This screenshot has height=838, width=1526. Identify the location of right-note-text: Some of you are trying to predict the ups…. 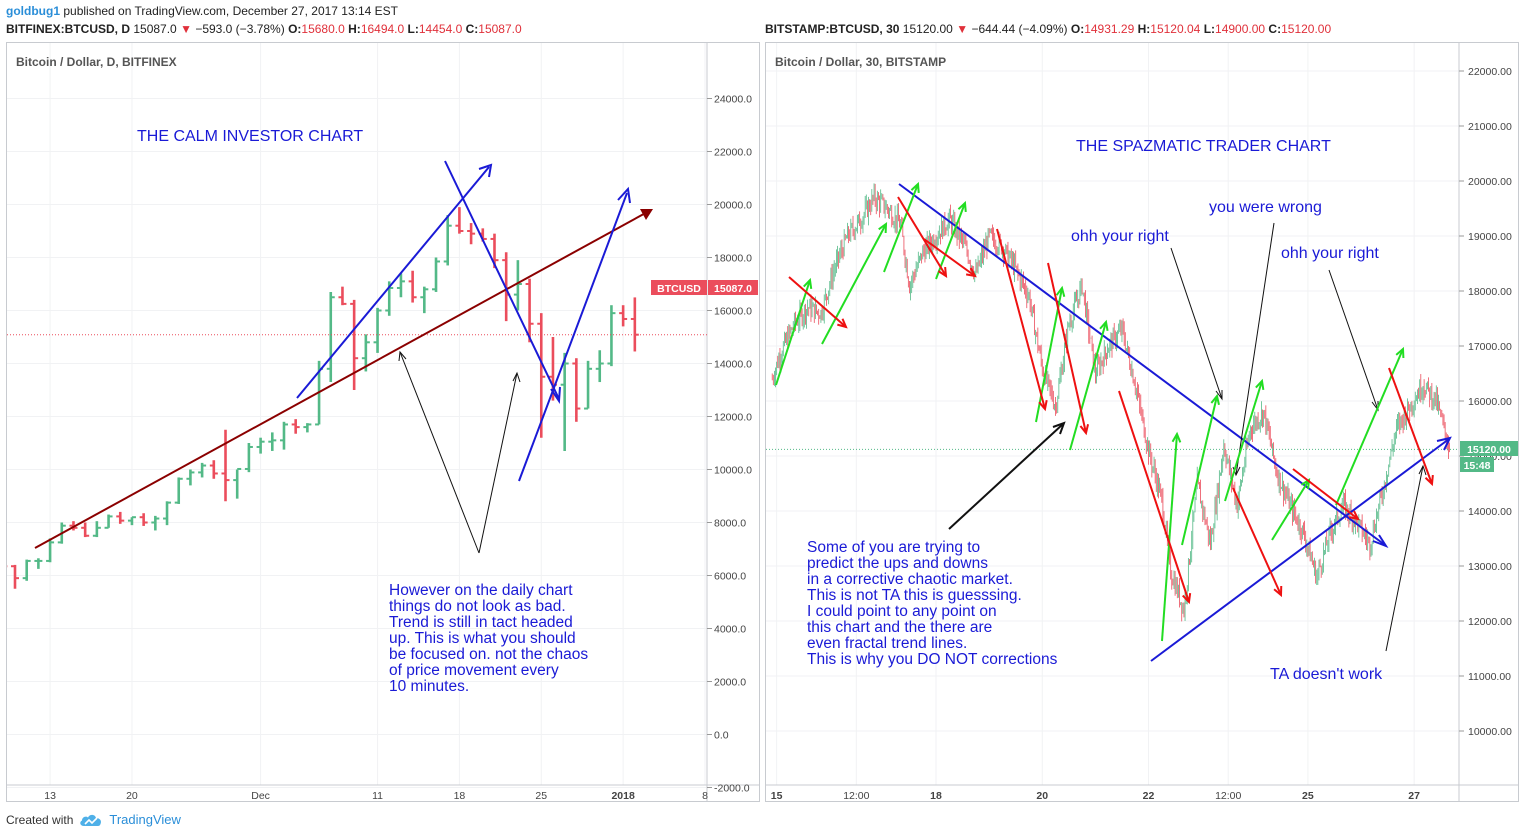
(932, 603).